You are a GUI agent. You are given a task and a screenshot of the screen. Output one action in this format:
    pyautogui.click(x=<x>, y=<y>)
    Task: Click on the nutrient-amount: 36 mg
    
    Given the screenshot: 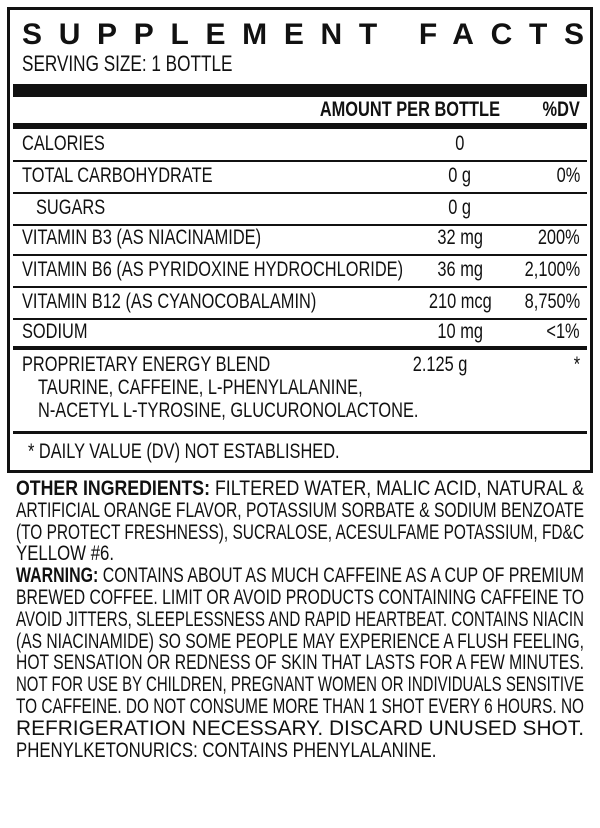 What is the action you would take?
    pyautogui.click(x=460, y=269)
    